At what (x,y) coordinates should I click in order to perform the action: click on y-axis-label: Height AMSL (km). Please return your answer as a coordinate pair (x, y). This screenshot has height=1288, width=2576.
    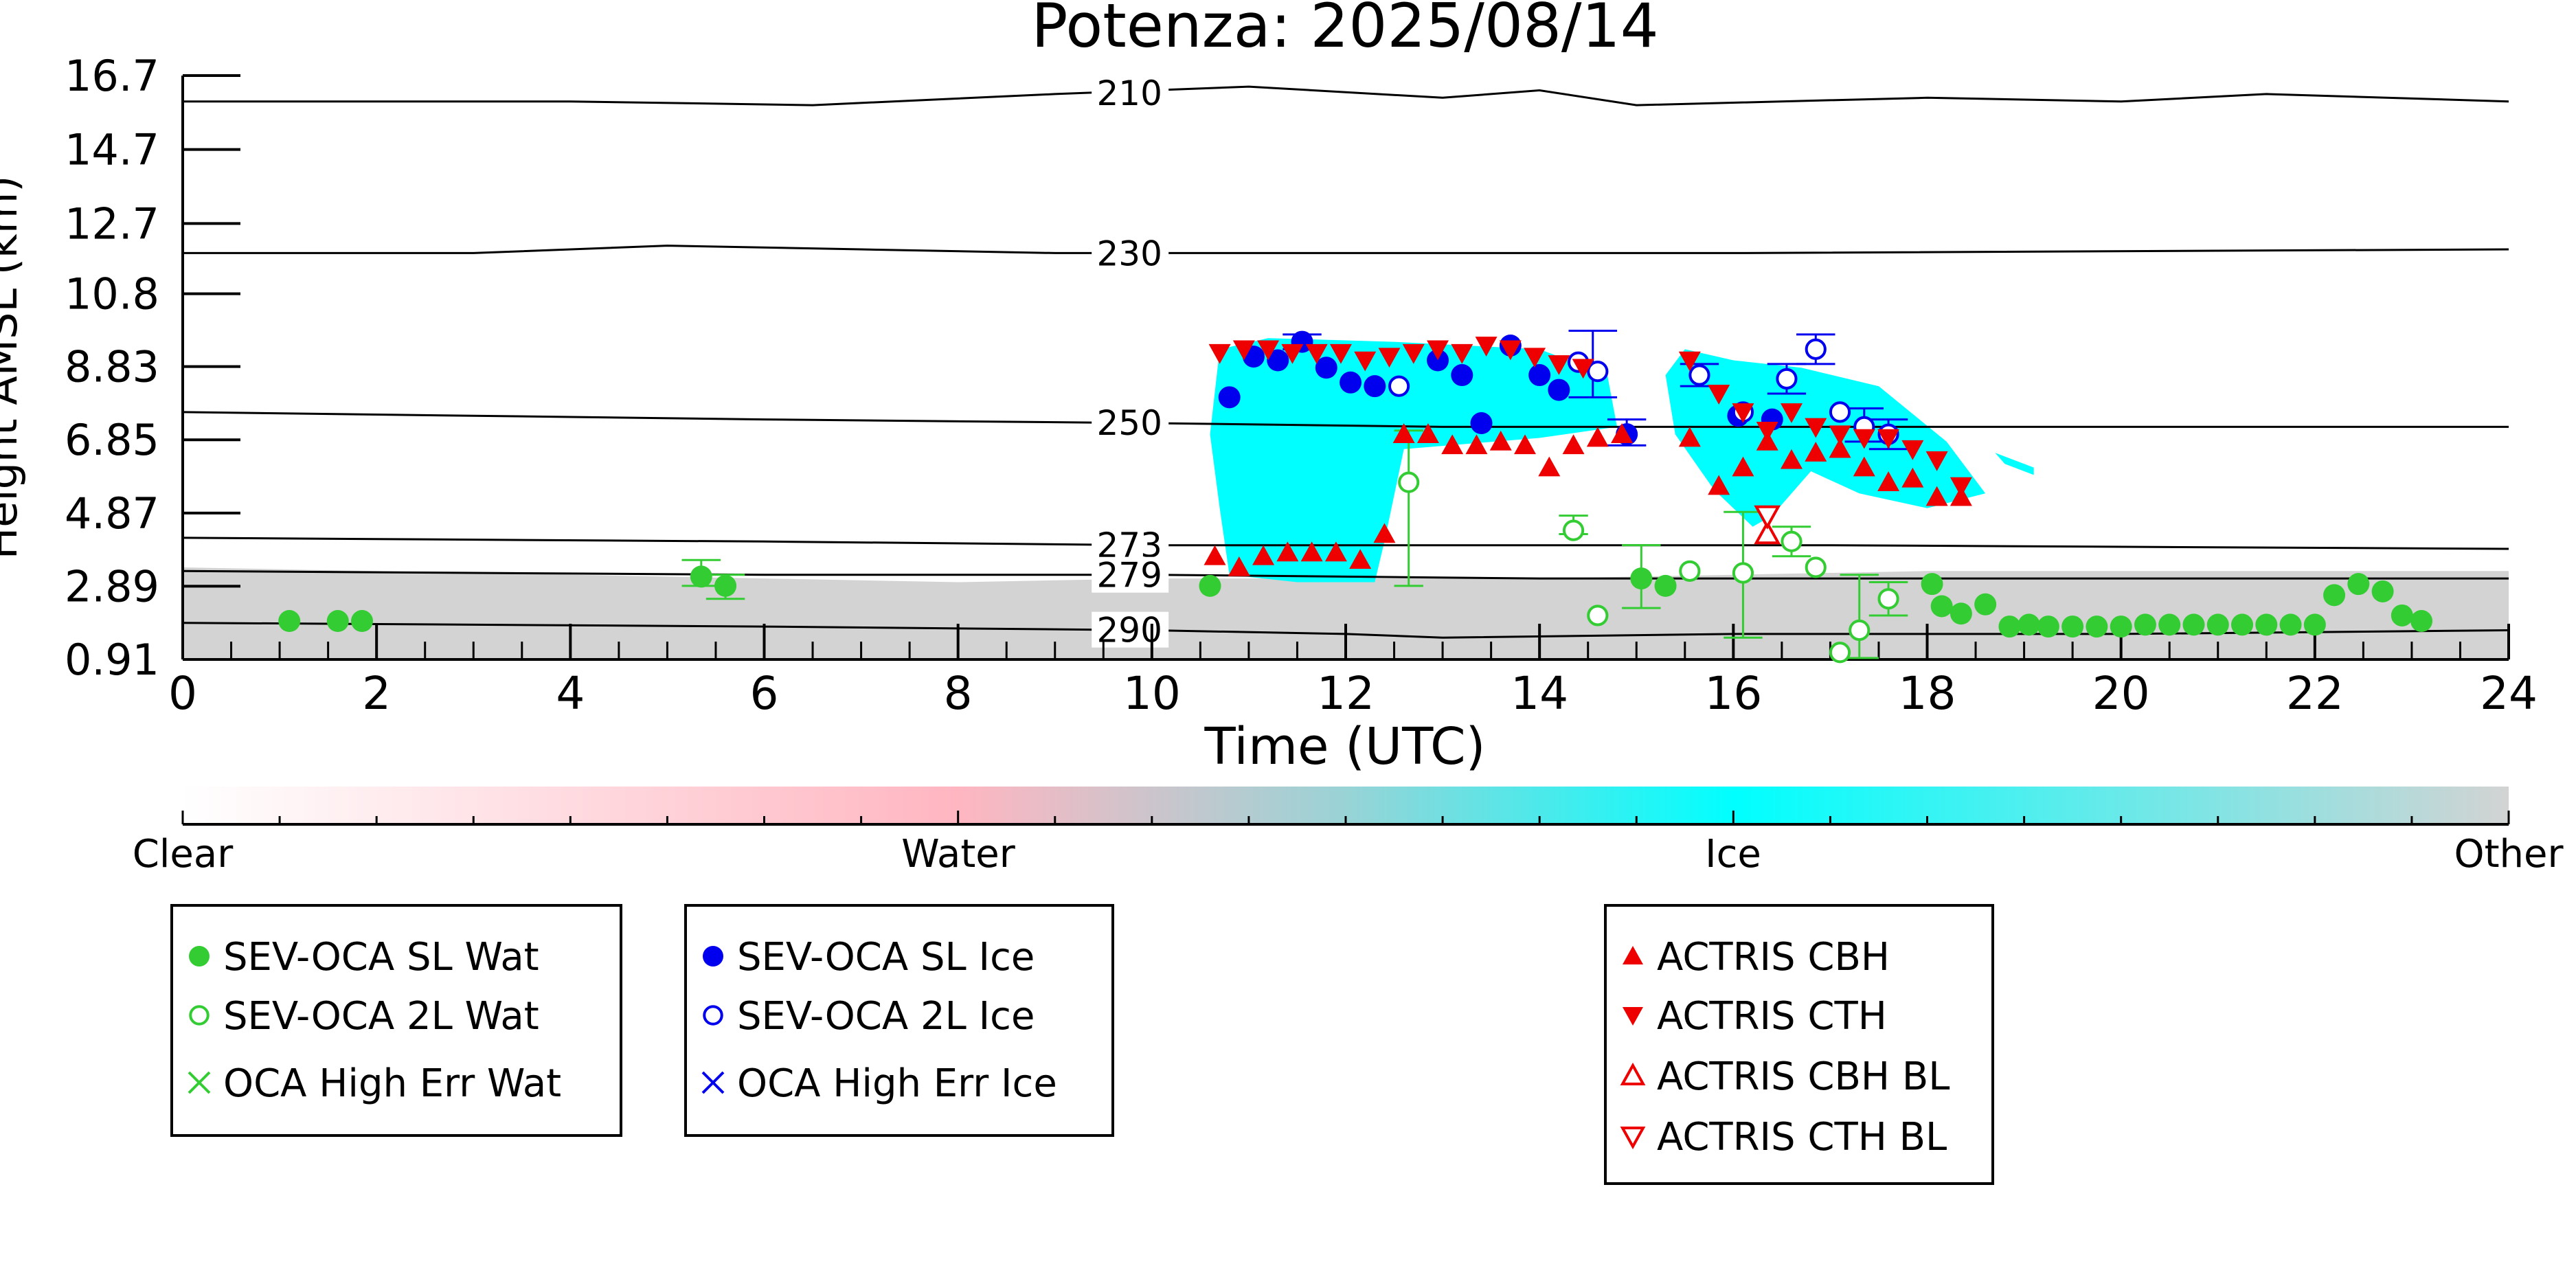
    Looking at the image, I should click on (13, 368).